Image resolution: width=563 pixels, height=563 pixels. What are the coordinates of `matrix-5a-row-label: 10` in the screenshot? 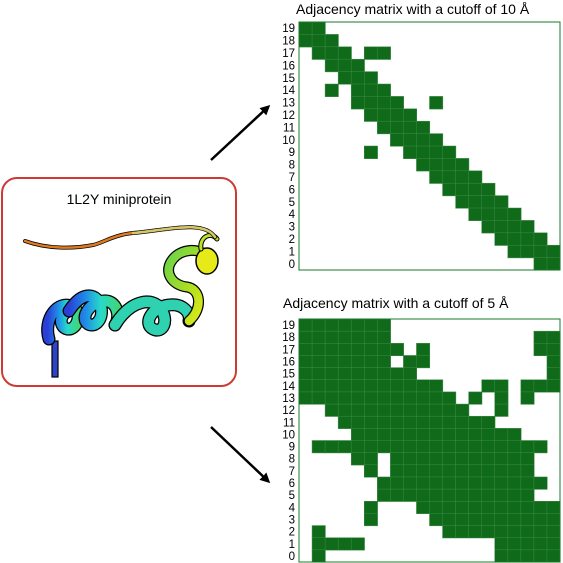 It's located at (288, 435).